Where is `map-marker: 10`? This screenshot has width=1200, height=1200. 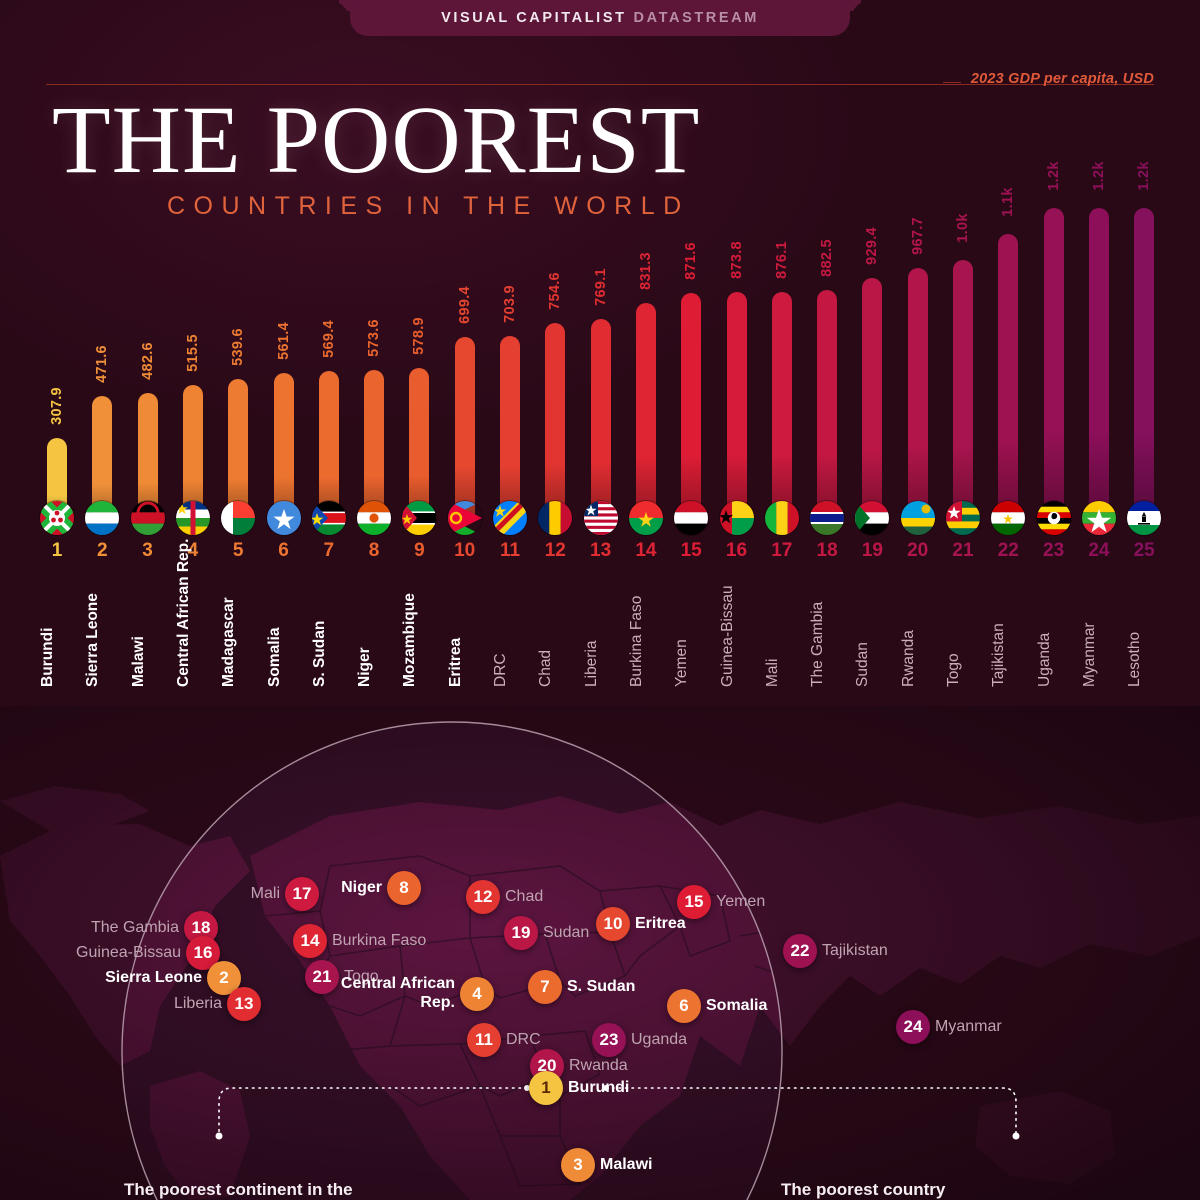 map-marker: 10 is located at coordinates (613, 924).